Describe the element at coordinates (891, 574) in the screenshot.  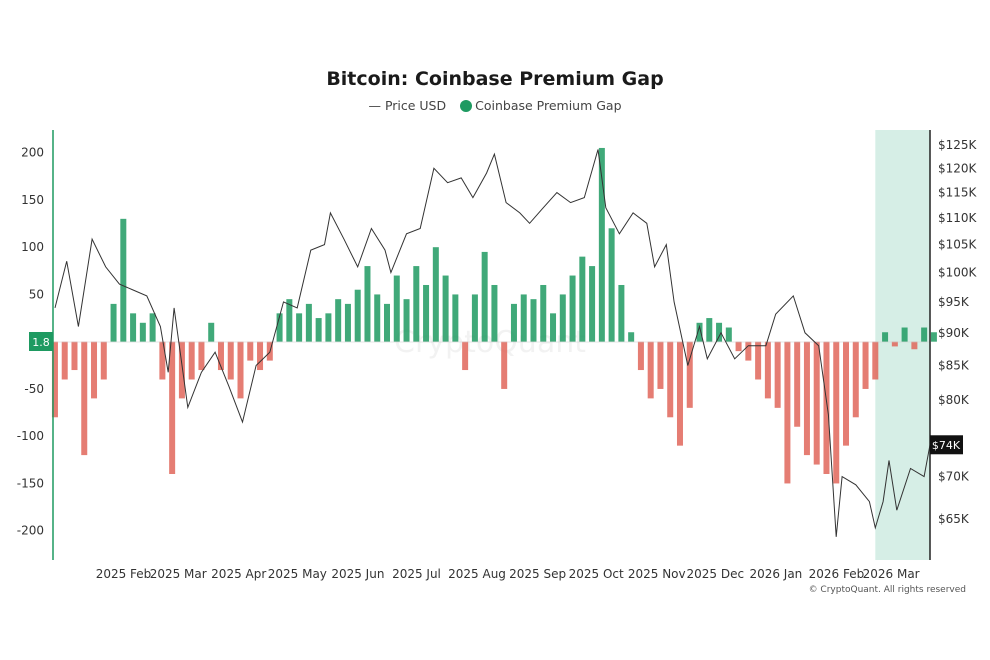
I see `x-tick-label: 2026 Mar` at that location.